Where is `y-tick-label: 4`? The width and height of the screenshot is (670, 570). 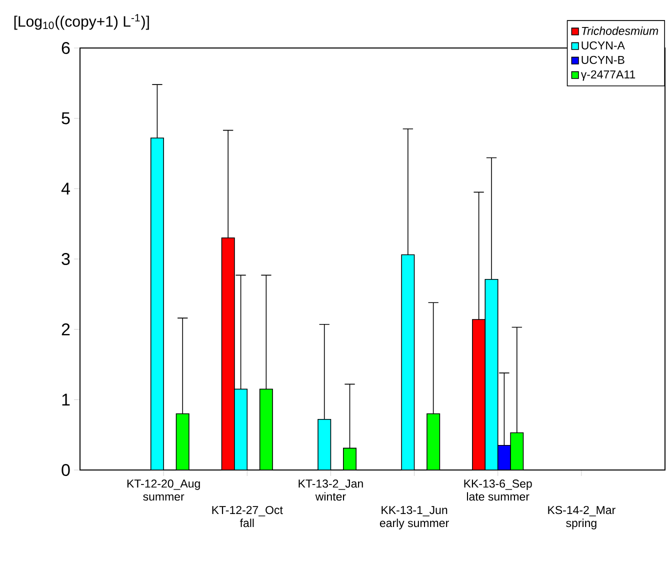 y-tick-label: 4 is located at coordinates (65, 188).